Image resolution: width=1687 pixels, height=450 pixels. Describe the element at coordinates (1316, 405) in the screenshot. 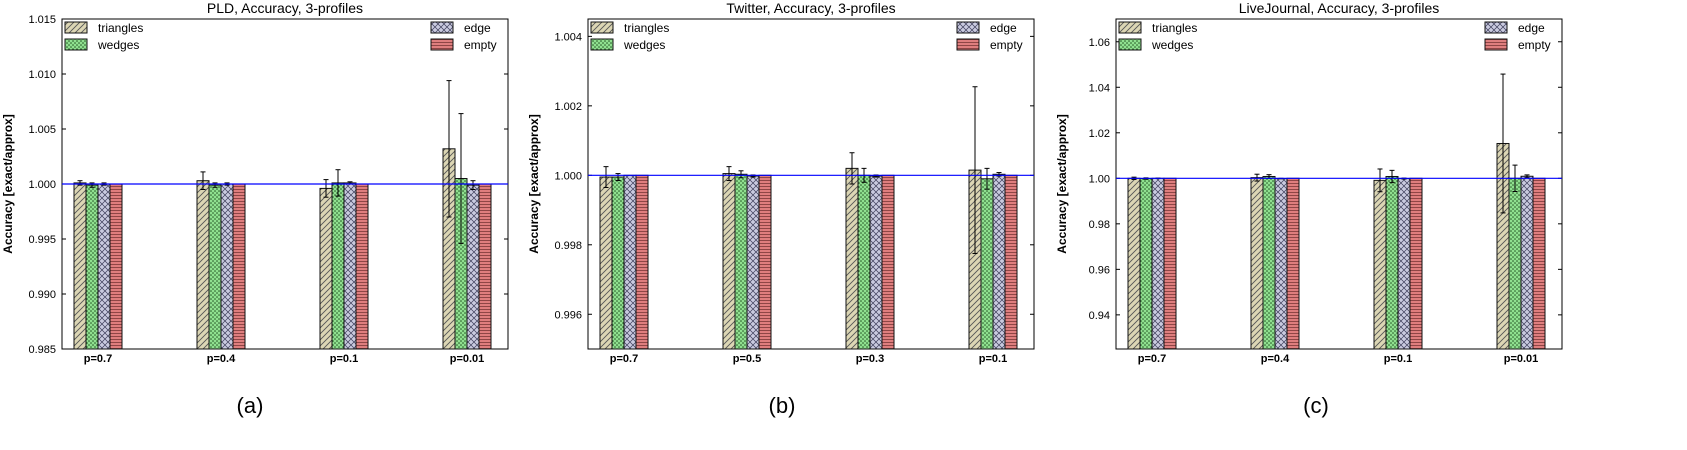

I see `panel-caption: (c)` at that location.